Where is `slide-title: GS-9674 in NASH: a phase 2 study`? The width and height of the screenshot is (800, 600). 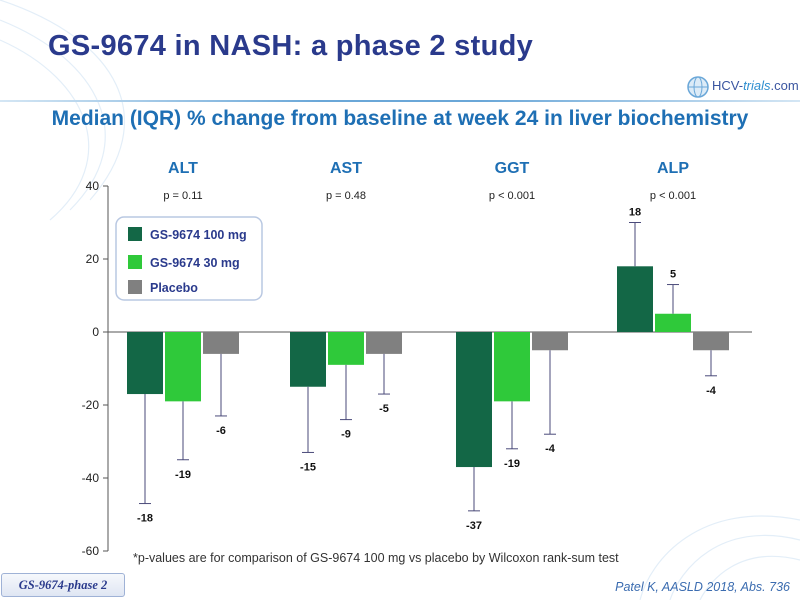
slide-title: GS-9674 in NASH: a phase 2 study is located at coordinates (291, 46).